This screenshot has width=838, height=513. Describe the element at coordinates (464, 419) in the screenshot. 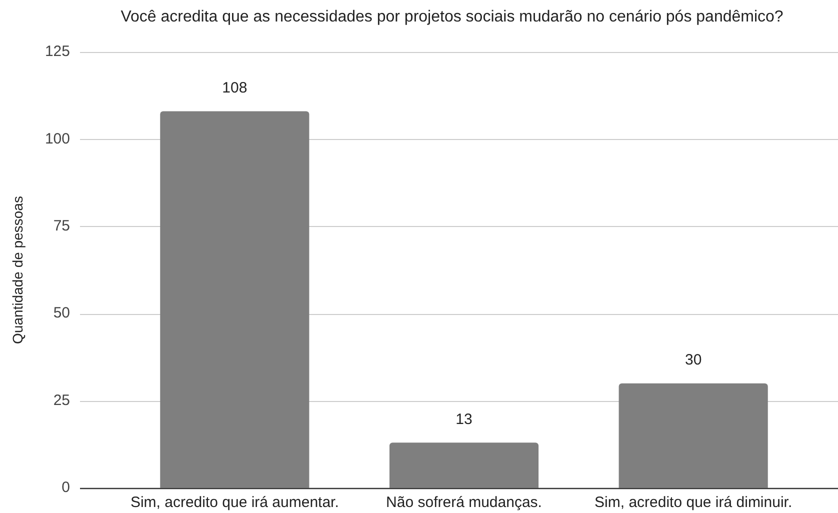

I see `data-label: 13` at that location.